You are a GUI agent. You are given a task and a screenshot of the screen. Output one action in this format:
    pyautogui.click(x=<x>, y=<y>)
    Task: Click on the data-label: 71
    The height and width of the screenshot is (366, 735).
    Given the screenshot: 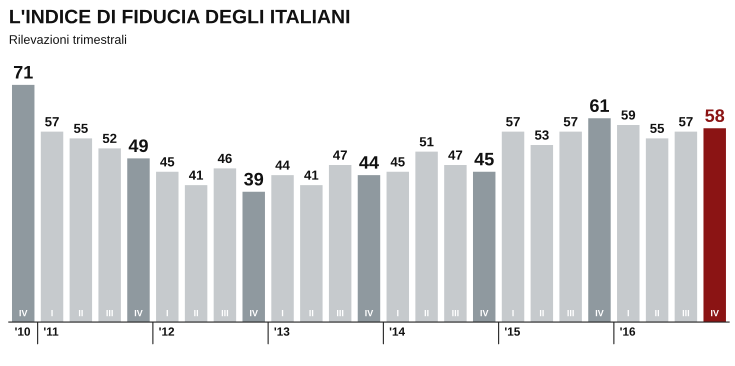 What is the action you would take?
    pyautogui.click(x=23, y=72)
    